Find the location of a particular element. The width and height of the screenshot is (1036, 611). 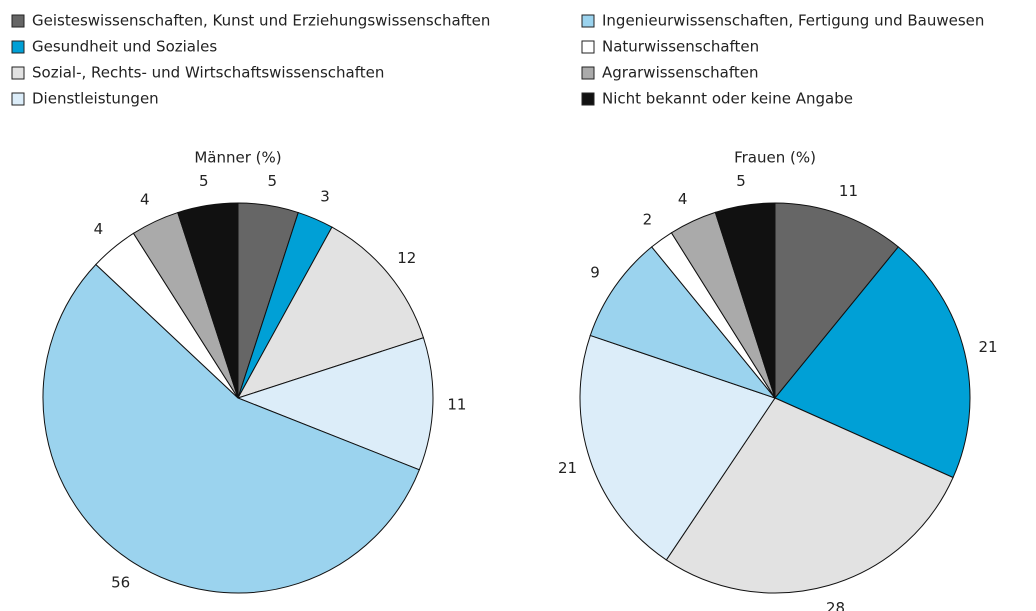

chart-title: Männer (%) is located at coordinates (237, 158).